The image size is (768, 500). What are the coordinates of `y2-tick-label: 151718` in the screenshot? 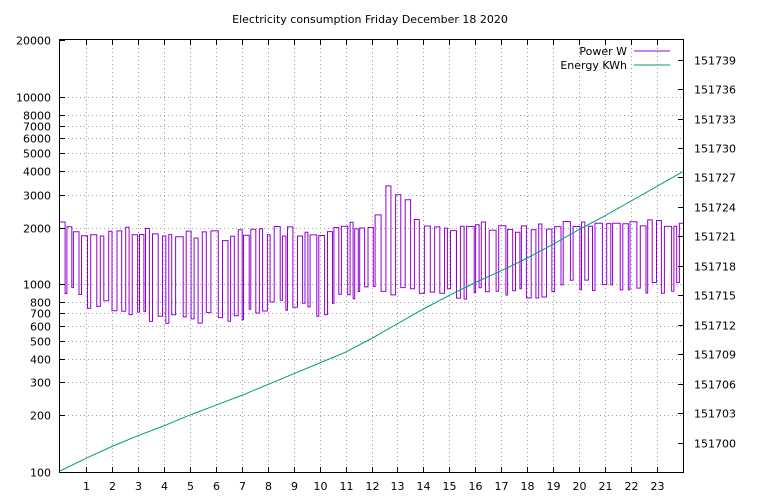 It's located at (715, 267).